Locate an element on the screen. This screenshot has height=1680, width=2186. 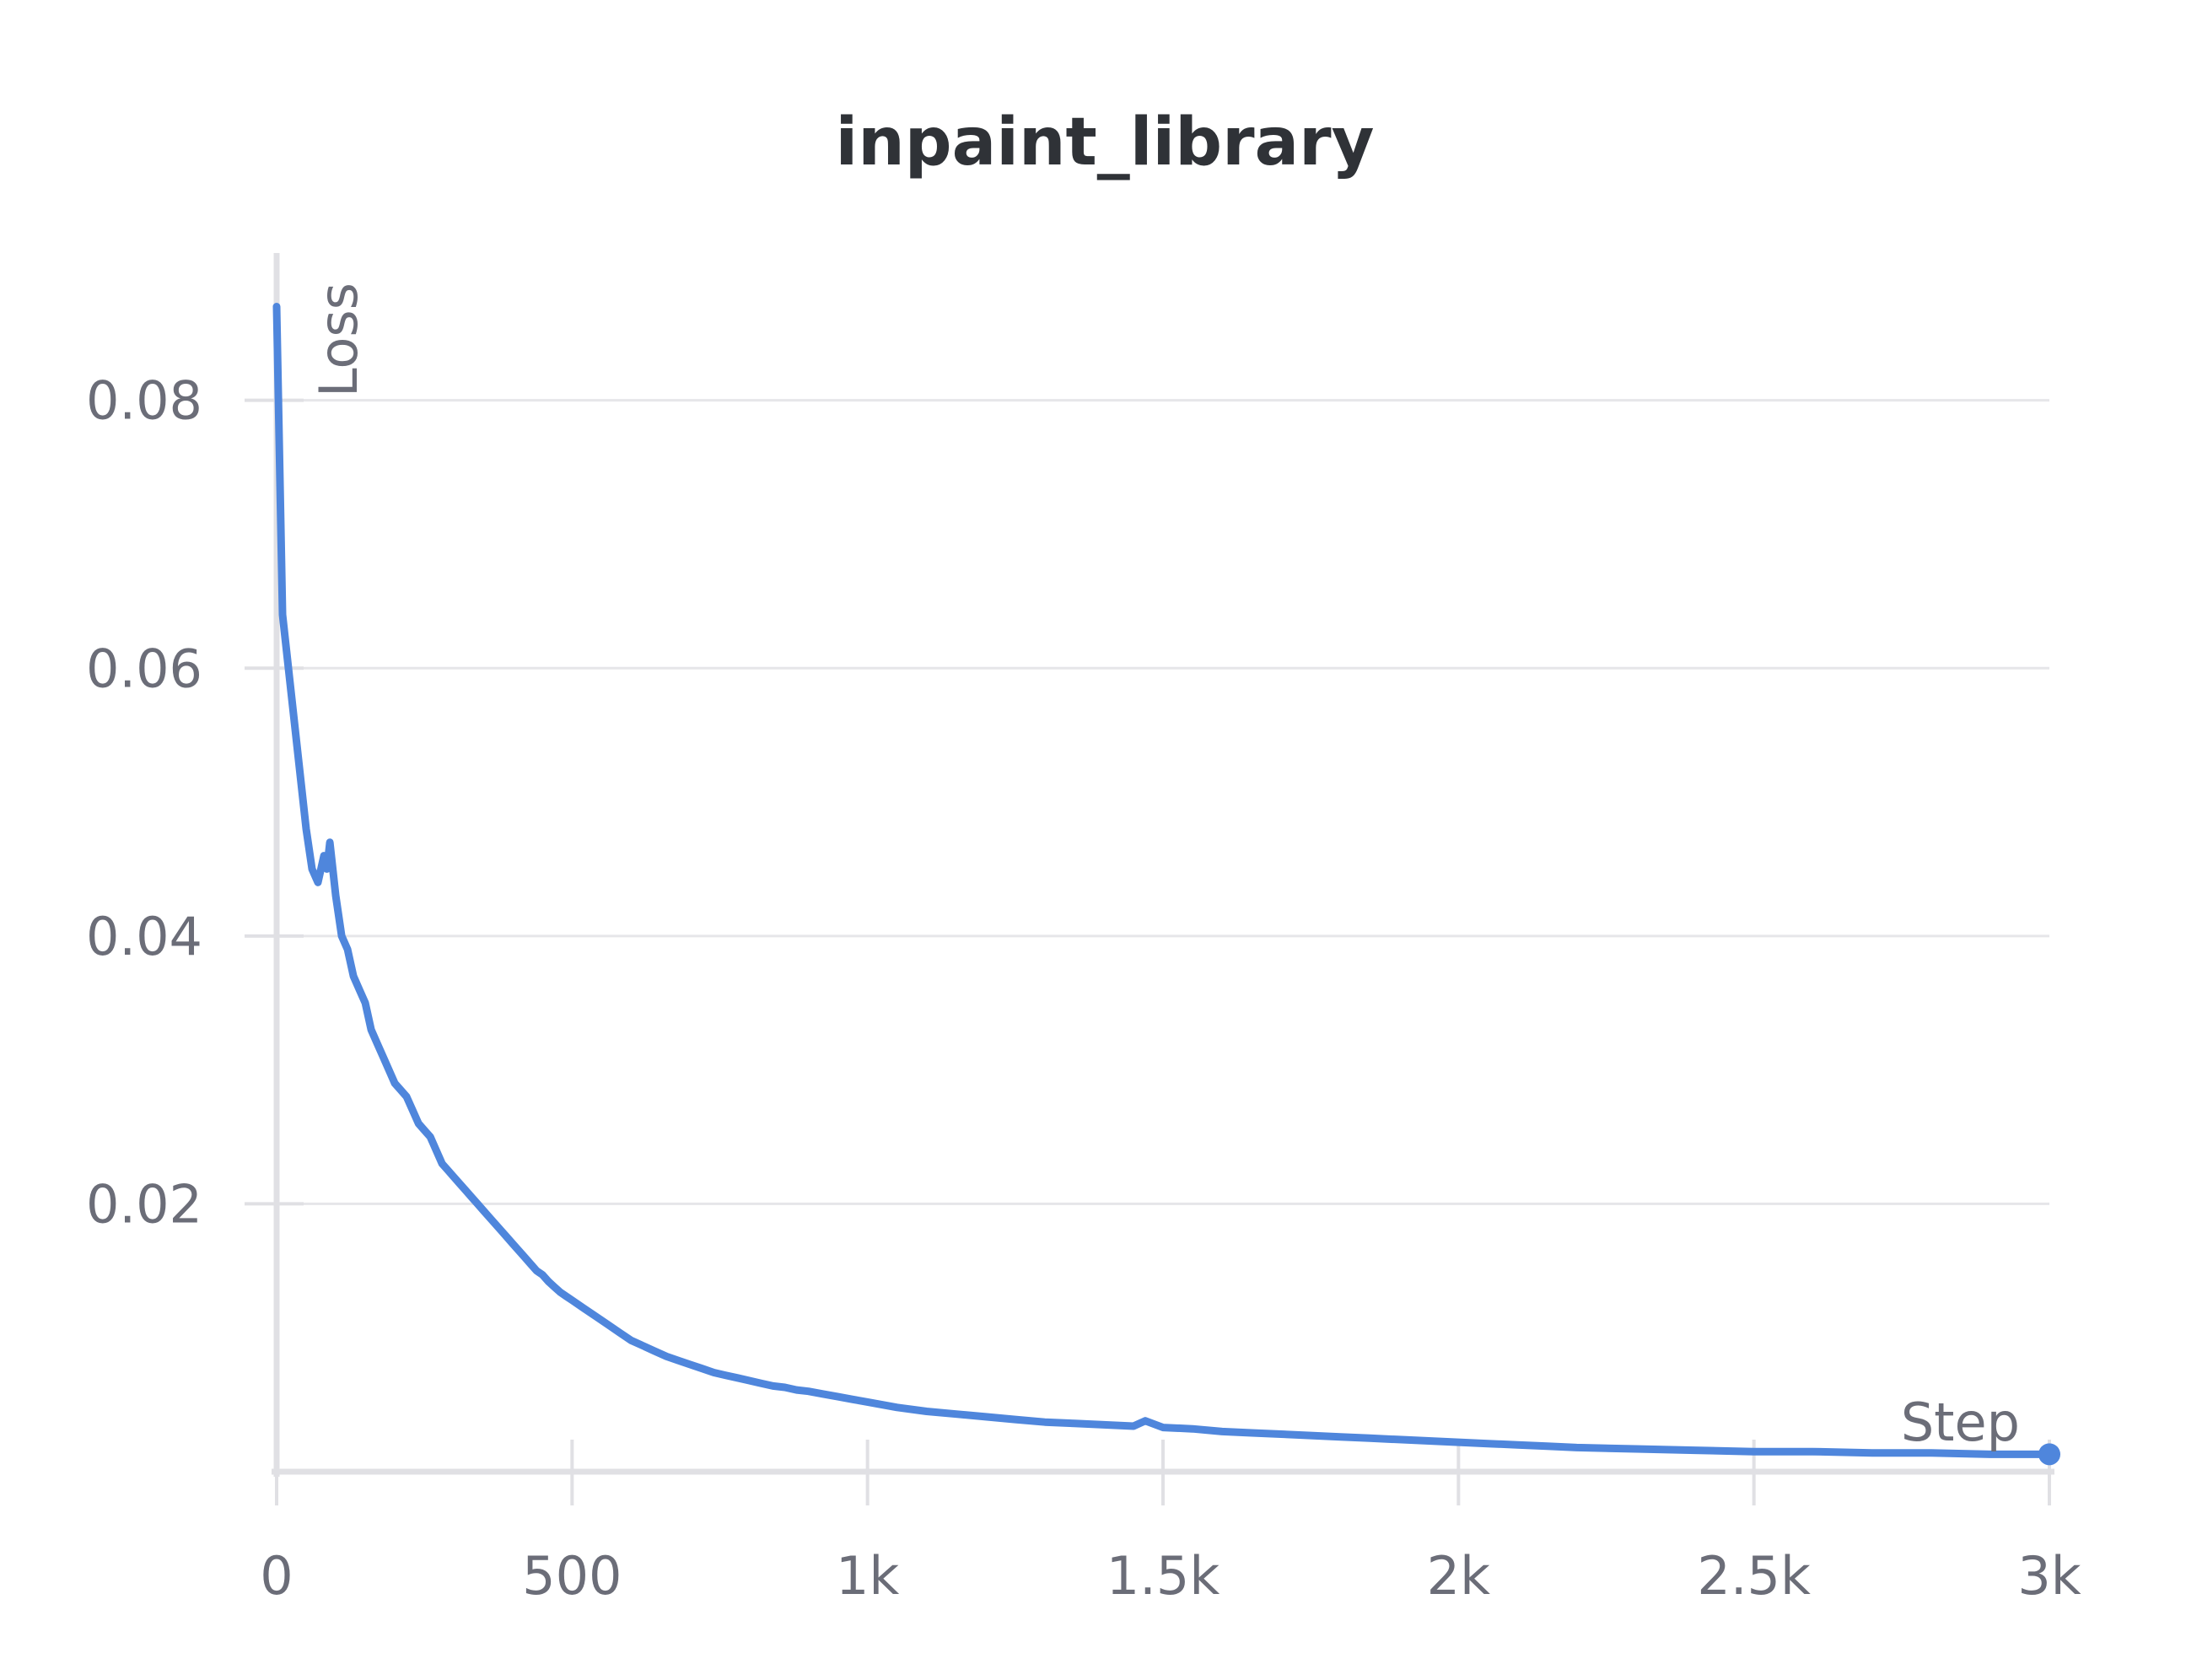
x-tick-label: 3k is located at coordinates (2049, 1576).